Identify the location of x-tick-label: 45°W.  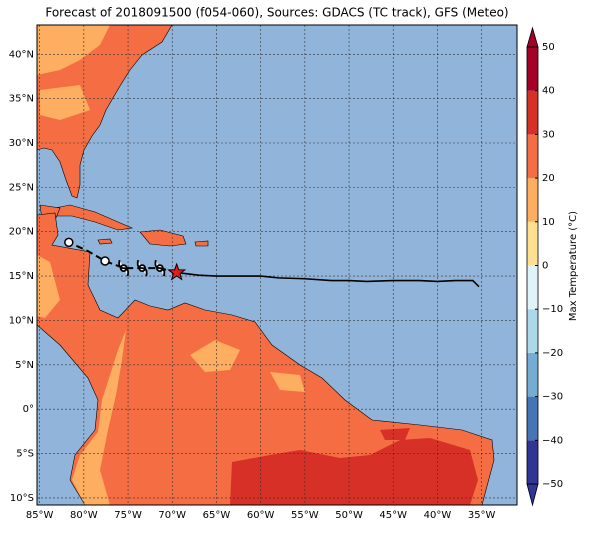
(393, 515).